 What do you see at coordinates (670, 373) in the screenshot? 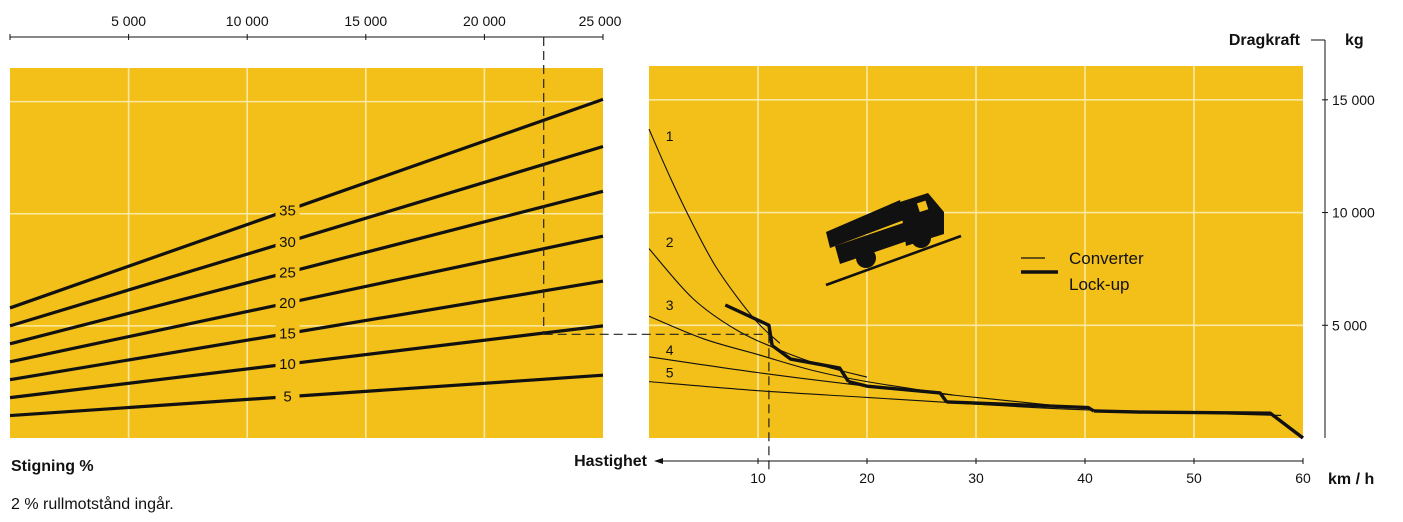
I see `gear-label: 5` at bounding box center [670, 373].